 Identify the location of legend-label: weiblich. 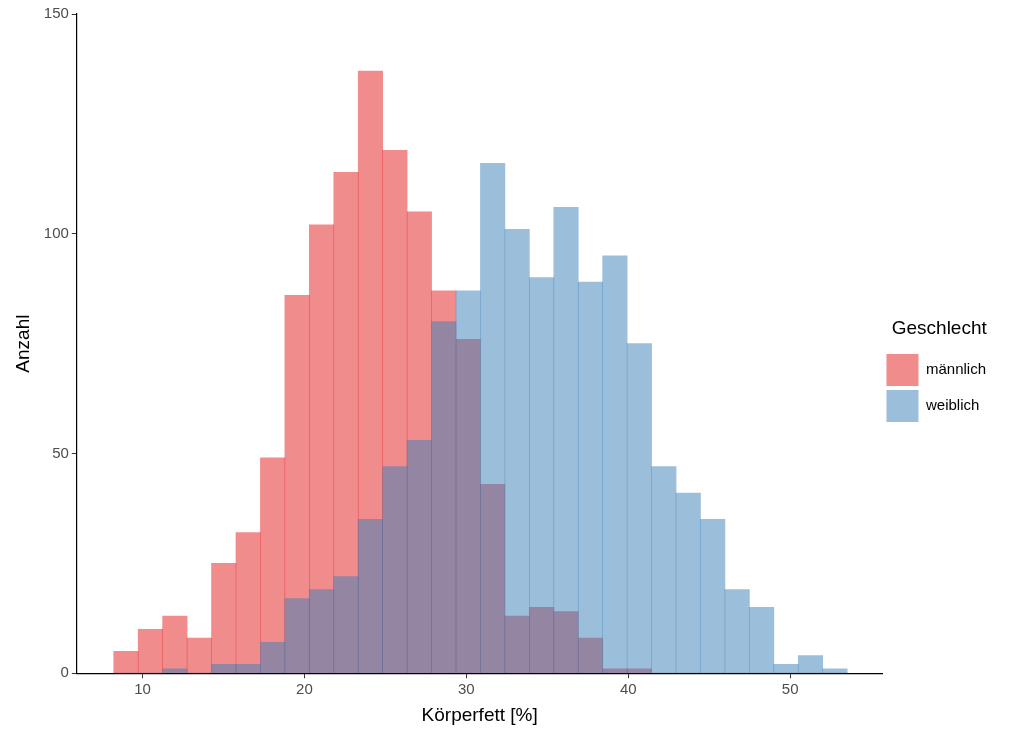
(952, 405).